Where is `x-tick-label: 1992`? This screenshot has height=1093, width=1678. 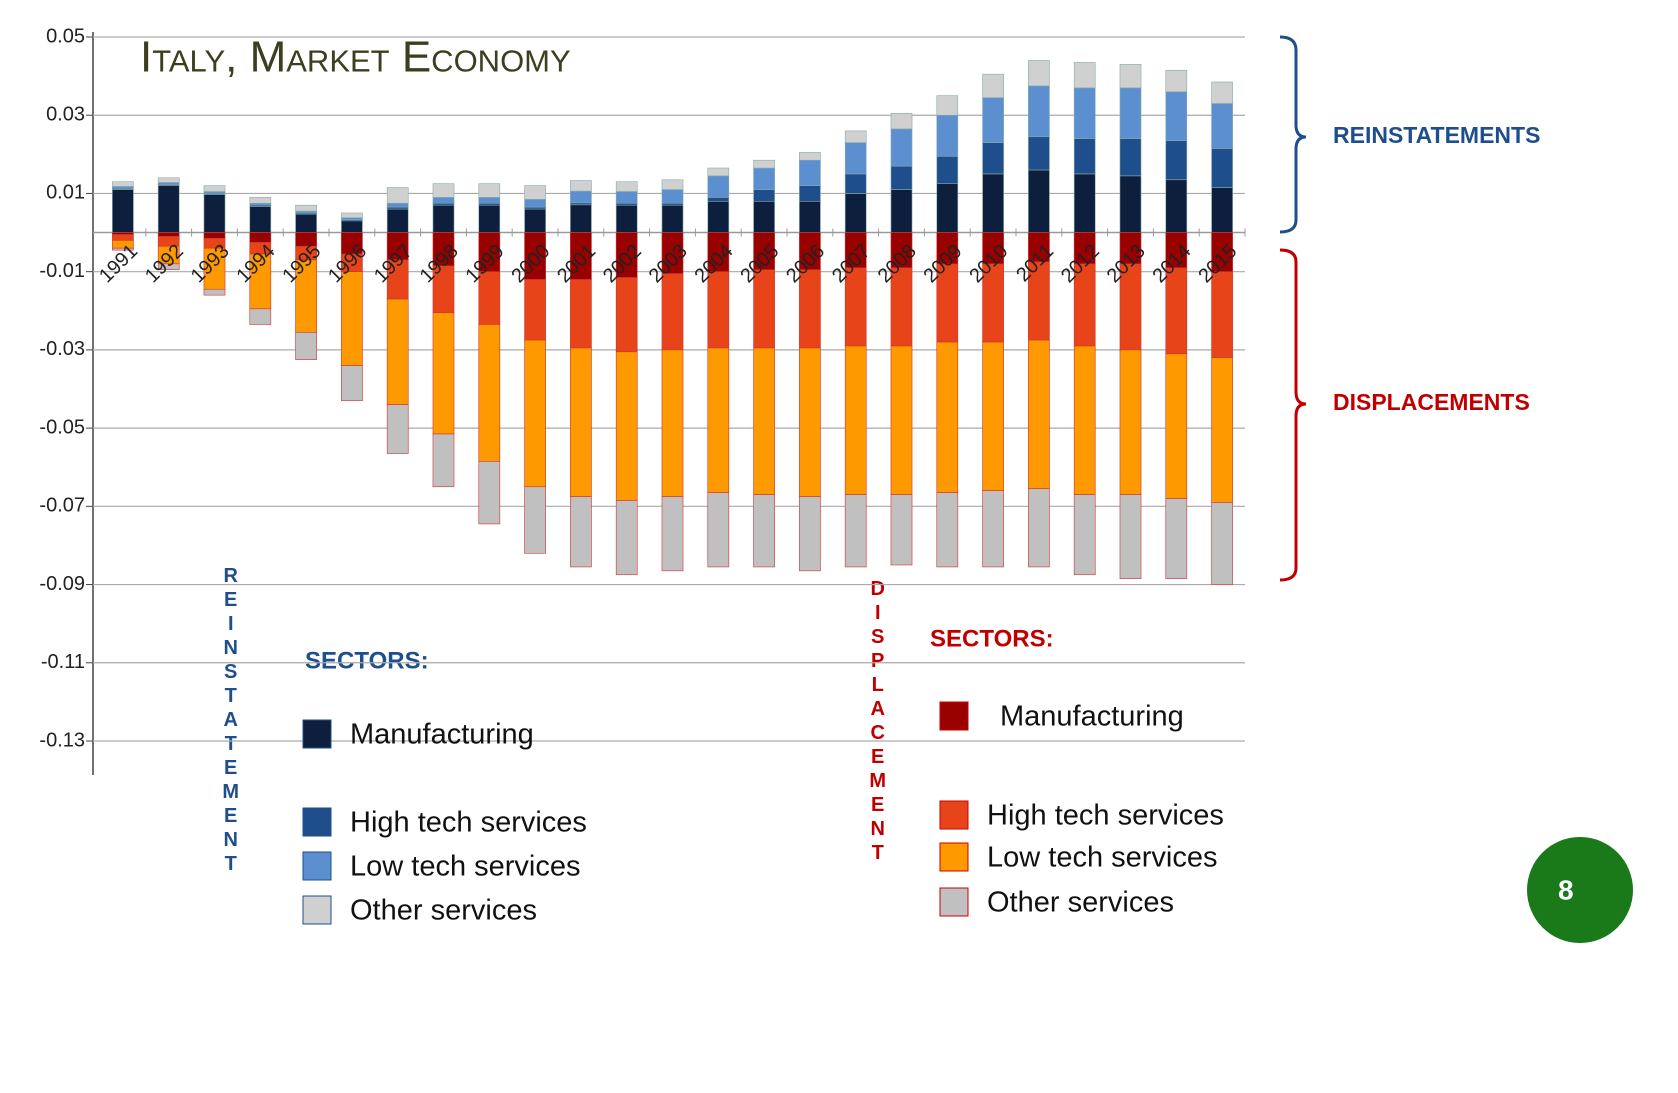 x-tick-label: 1992 is located at coordinates (164, 263).